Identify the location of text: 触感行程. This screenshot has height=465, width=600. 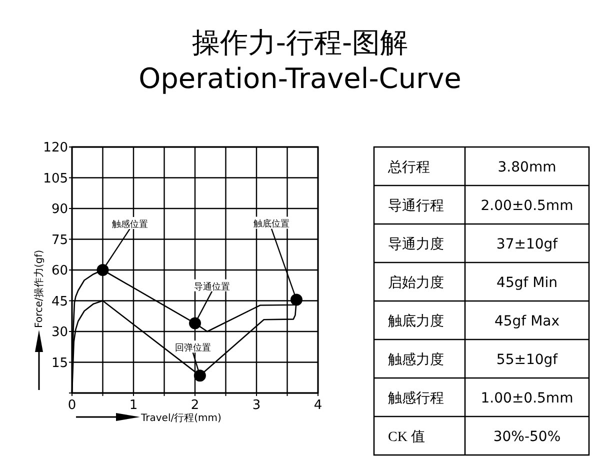
(416, 398).